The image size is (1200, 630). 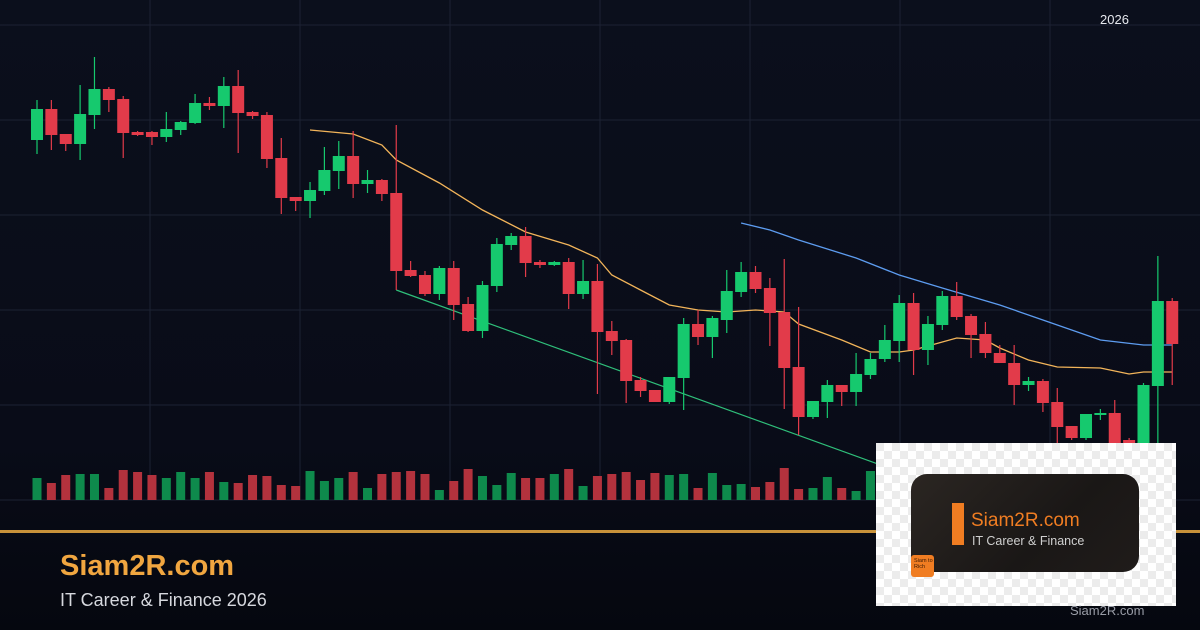 I want to click on logo-subtitle: IT Career & Finance, so click(x=1028, y=541).